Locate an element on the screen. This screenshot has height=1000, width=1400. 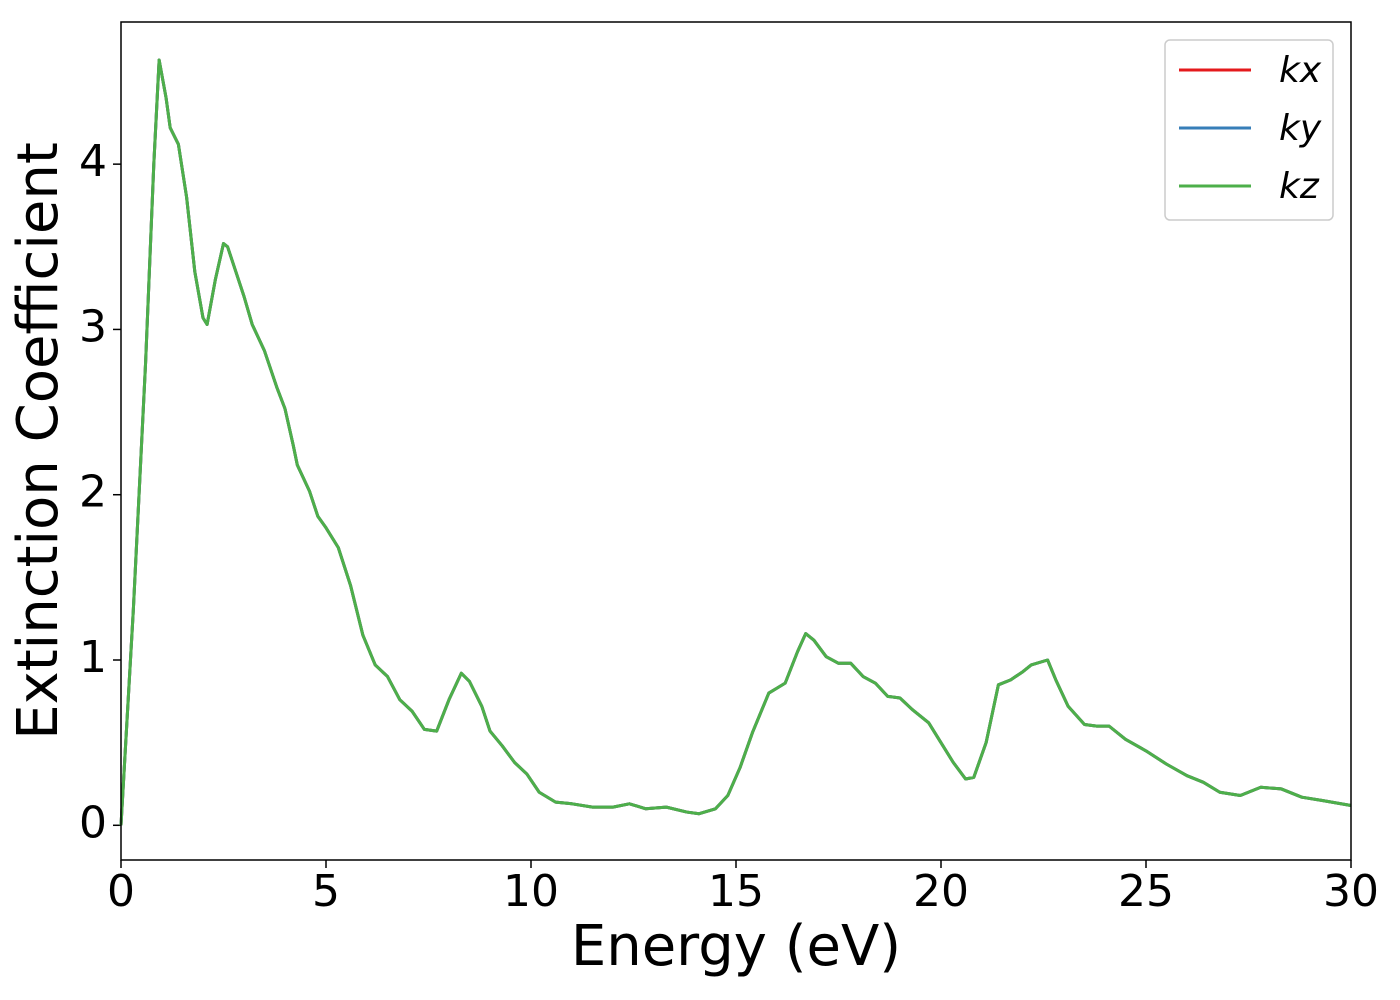
y-tick-label: 3 is located at coordinates (93, 326).